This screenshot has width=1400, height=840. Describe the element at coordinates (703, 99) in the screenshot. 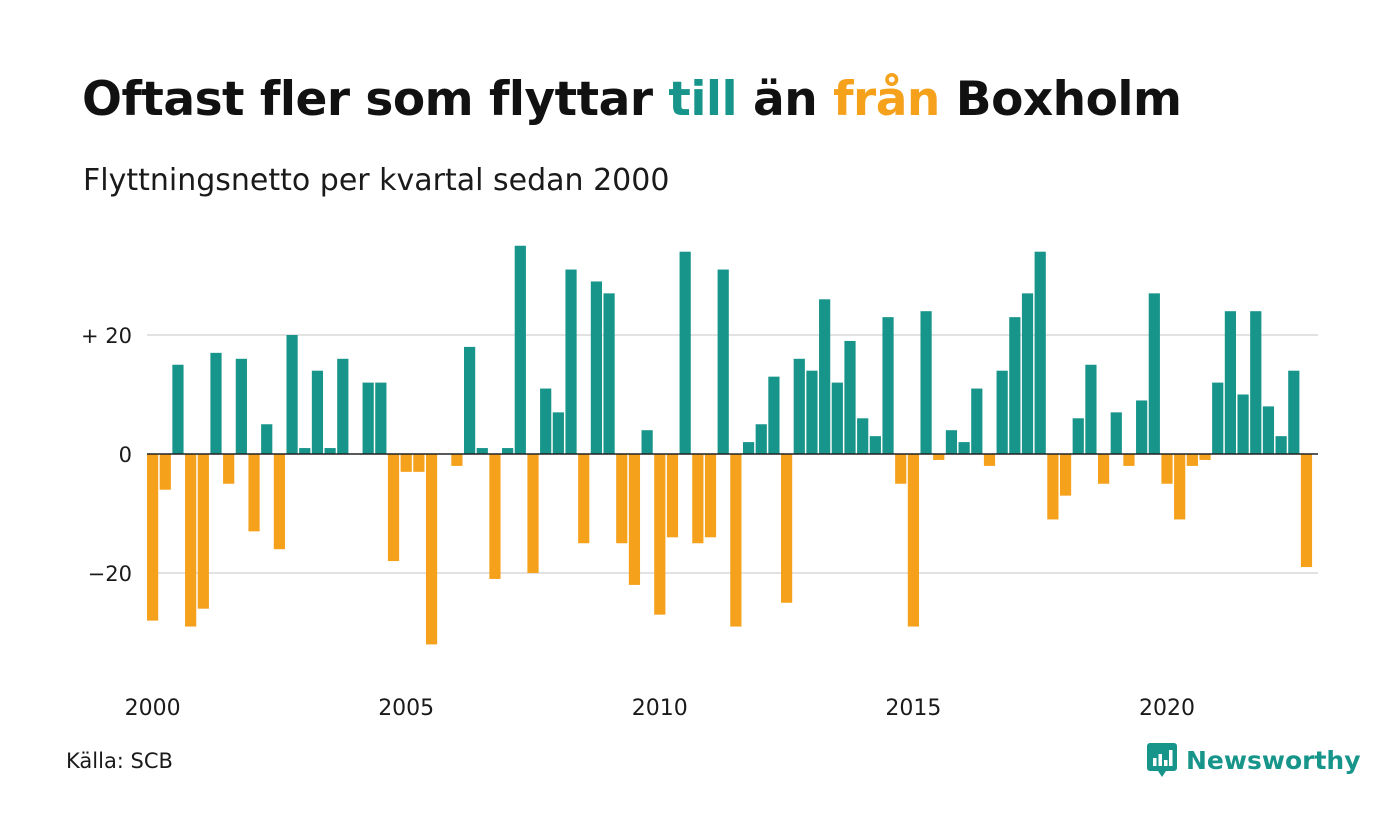

I see `title-word-till: till` at that location.